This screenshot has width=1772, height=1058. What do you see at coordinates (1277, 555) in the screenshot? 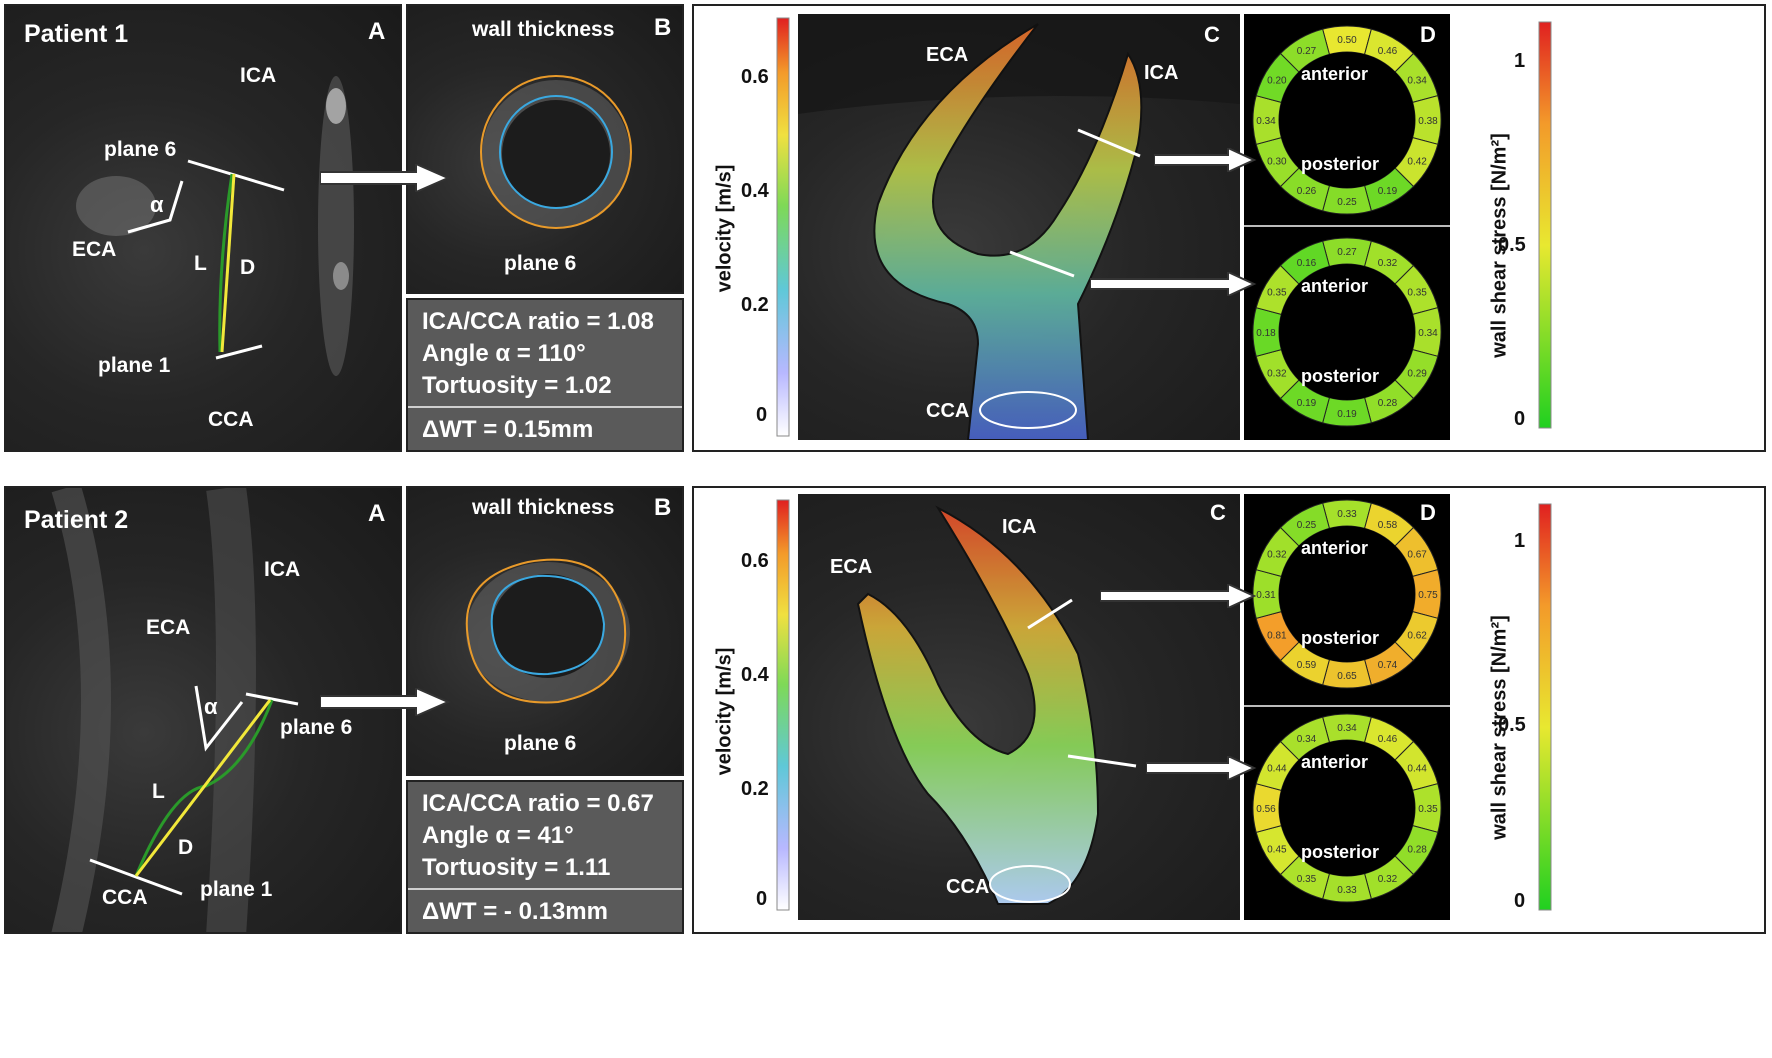
I see `p2-ring-top-value: 0.32` at bounding box center [1277, 555].